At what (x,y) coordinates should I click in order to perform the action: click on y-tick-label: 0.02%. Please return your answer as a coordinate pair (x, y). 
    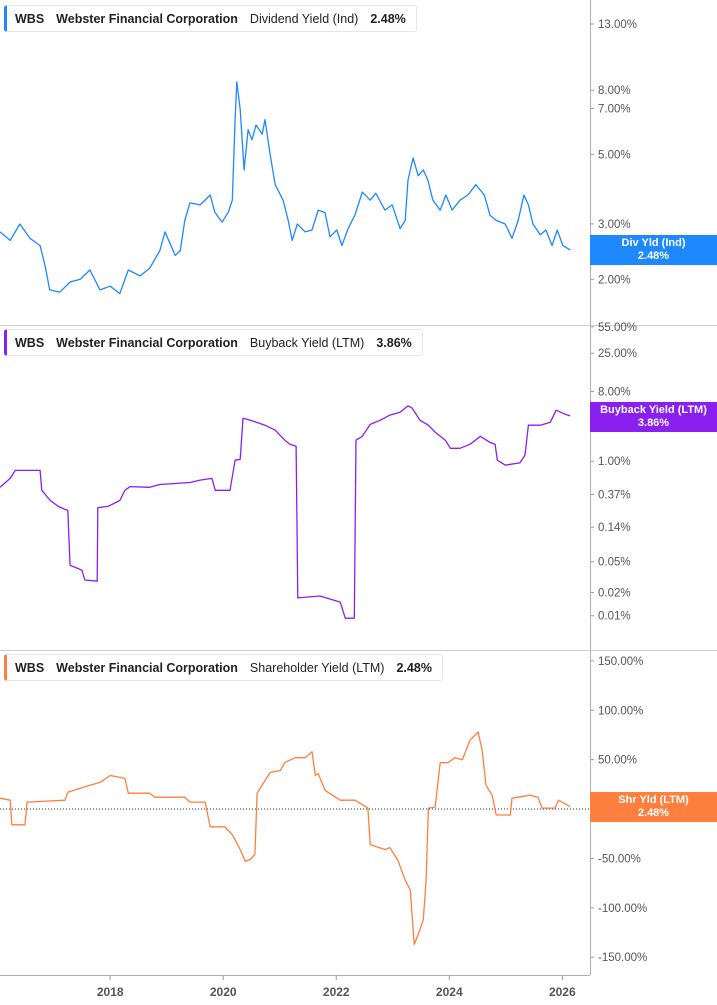
    Looking at the image, I should click on (614, 593).